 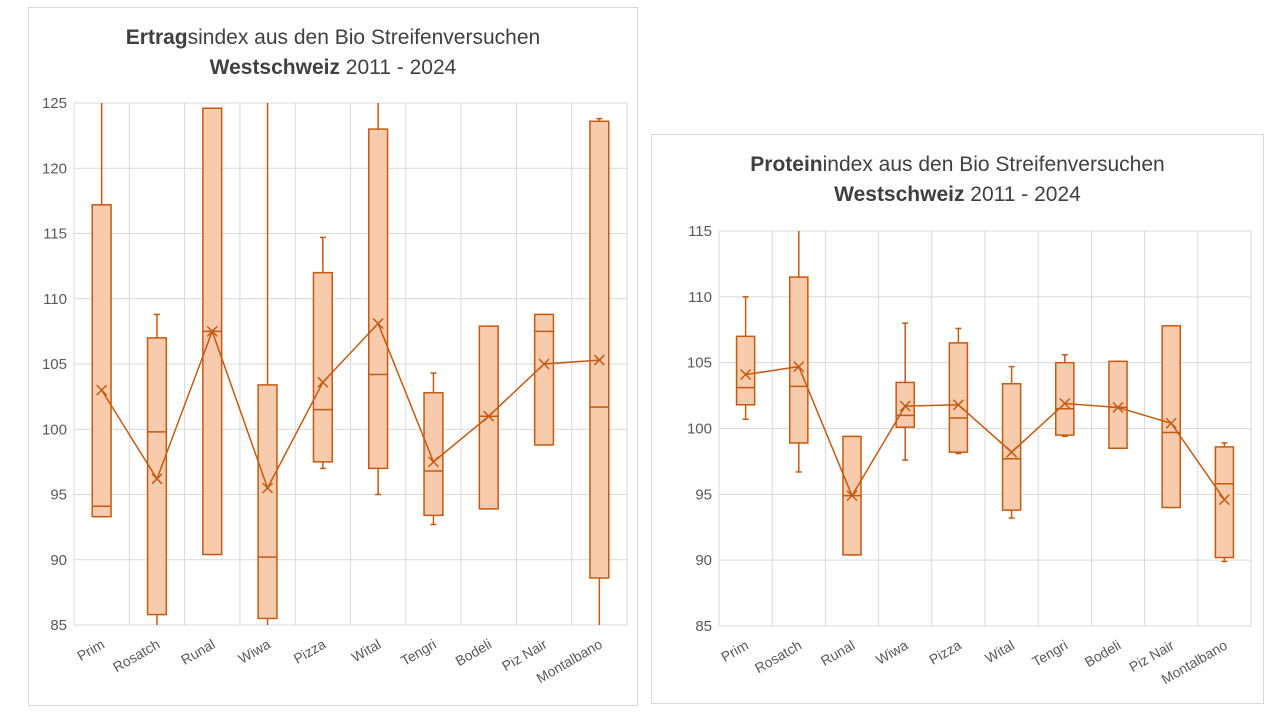 What do you see at coordinates (364, 37) in the screenshot?
I see `title-rest-part: sindex aus den Bio Streifenversuchen` at bounding box center [364, 37].